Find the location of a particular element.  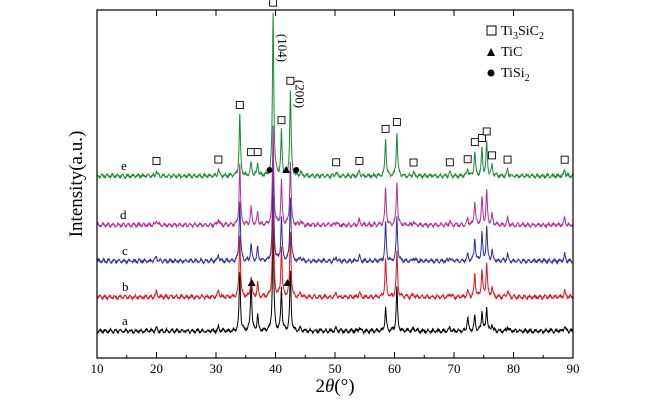

legend-triangle-marker is located at coordinates (491, 52).